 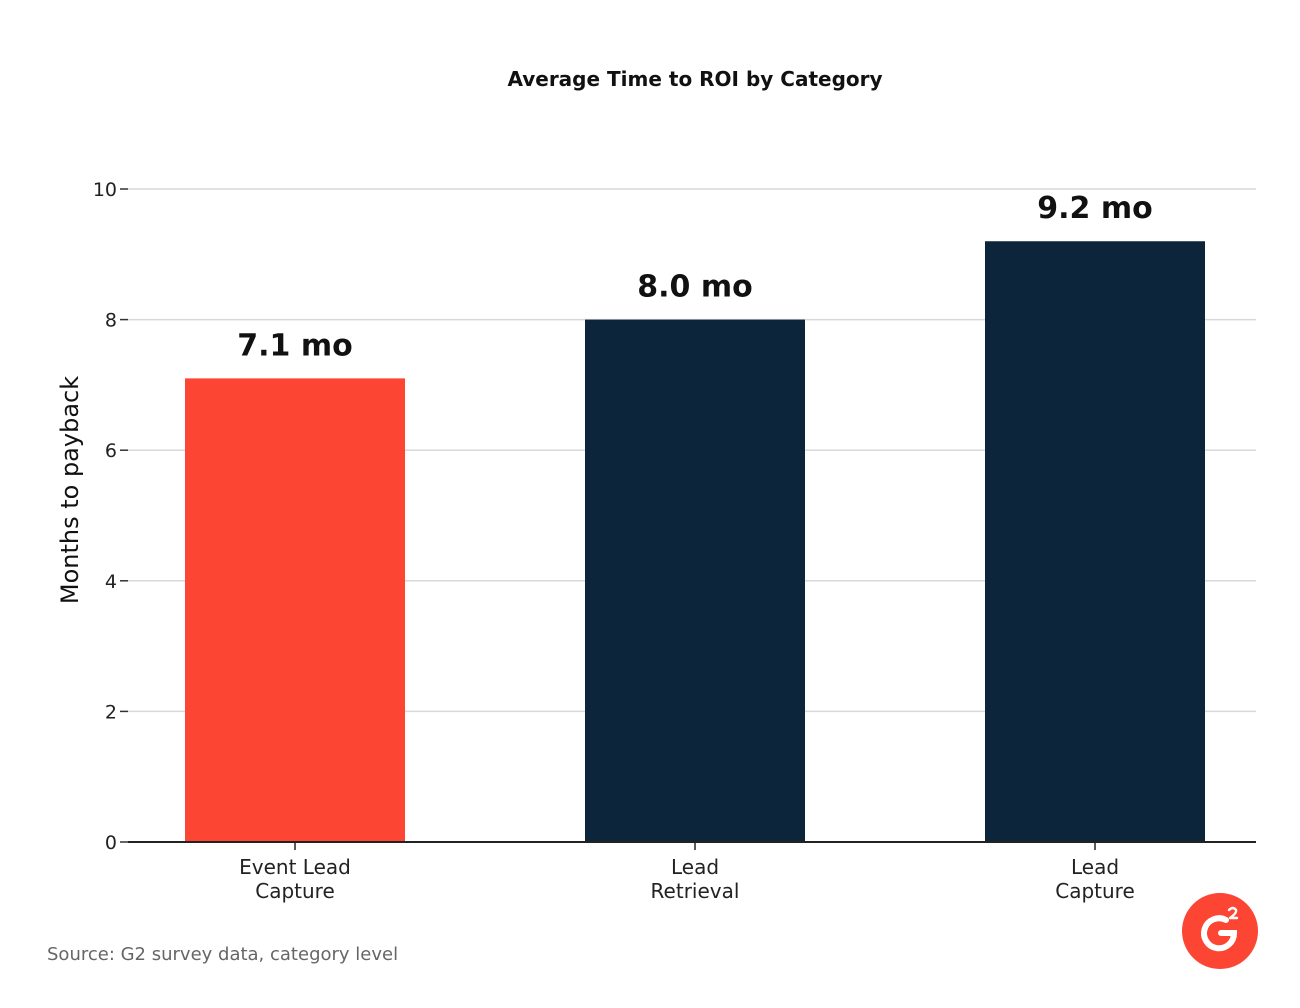 I want to click on source-note: Source: G2 survey data, category level, so click(x=223, y=954).